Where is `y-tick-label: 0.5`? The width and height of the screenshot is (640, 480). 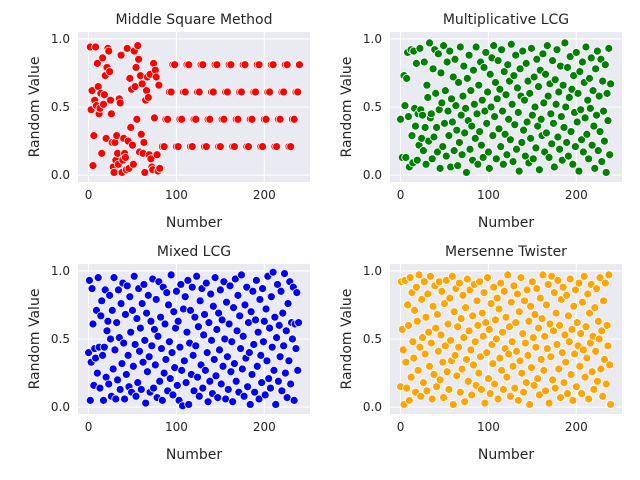
y-tick-label: 0.5 is located at coordinates (60, 339).